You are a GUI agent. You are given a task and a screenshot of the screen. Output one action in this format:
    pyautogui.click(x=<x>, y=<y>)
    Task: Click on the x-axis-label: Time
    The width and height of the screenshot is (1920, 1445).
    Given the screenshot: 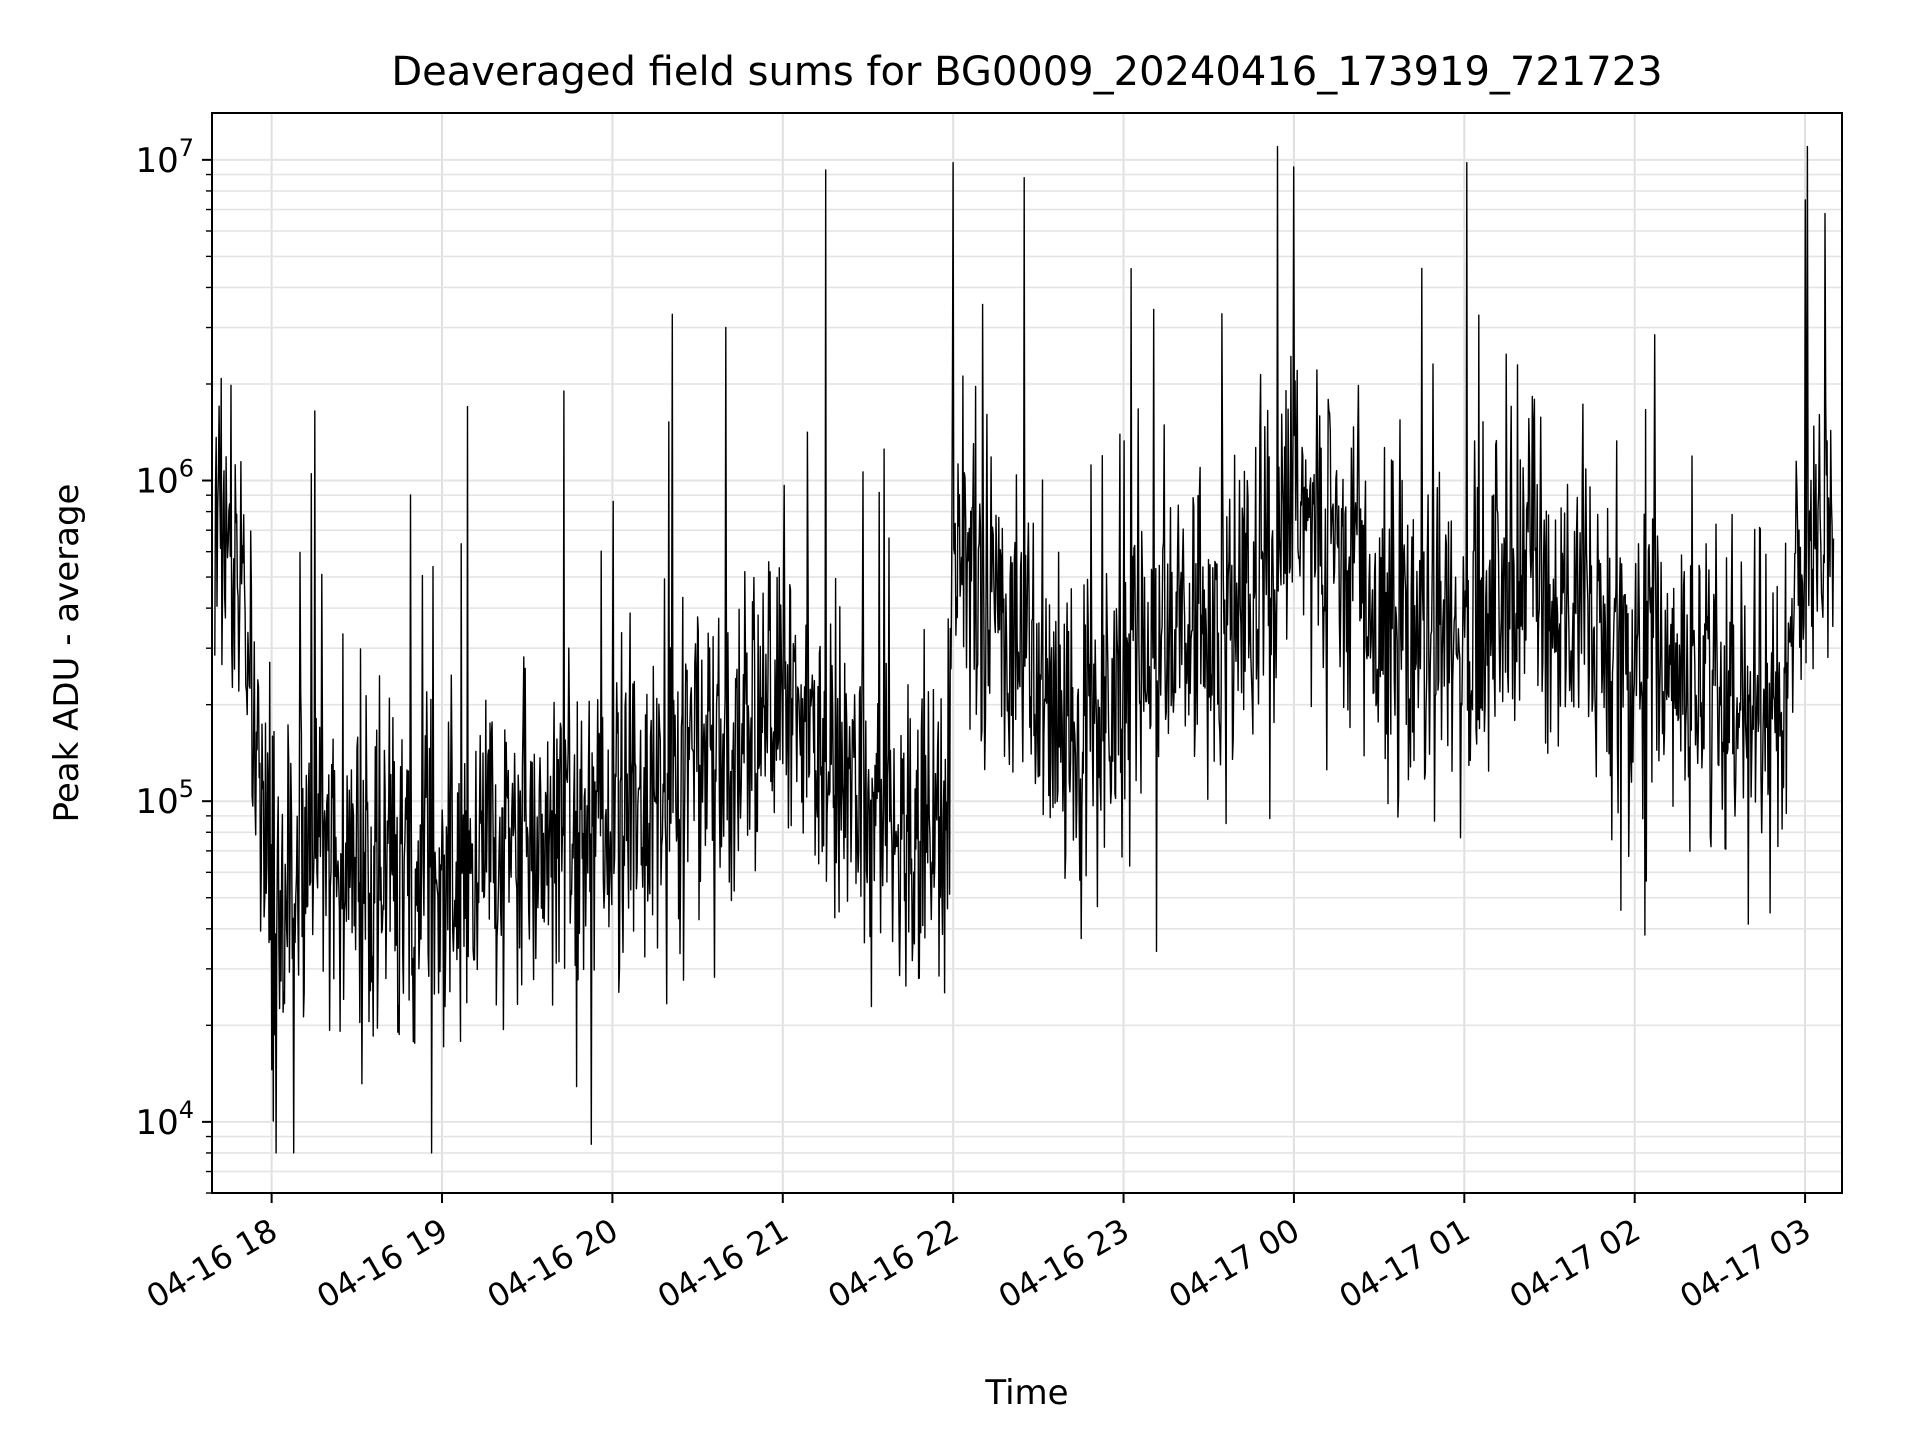 What is the action you would take?
    pyautogui.click(x=1026, y=1393)
    